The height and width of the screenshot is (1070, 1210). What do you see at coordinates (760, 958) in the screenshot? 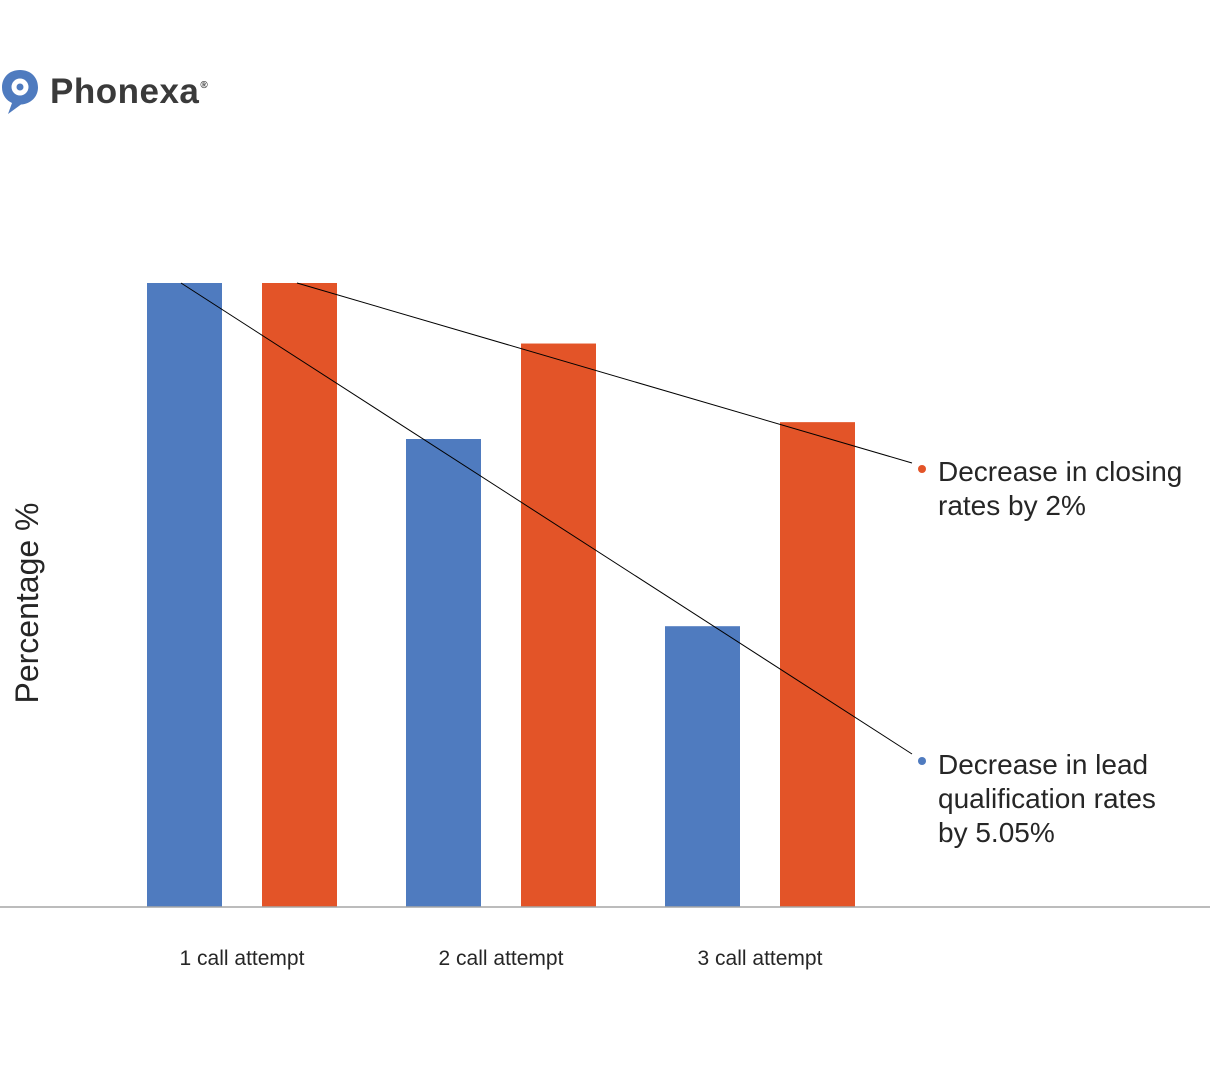
I see `x-tick-label: 3 call attempt` at bounding box center [760, 958].